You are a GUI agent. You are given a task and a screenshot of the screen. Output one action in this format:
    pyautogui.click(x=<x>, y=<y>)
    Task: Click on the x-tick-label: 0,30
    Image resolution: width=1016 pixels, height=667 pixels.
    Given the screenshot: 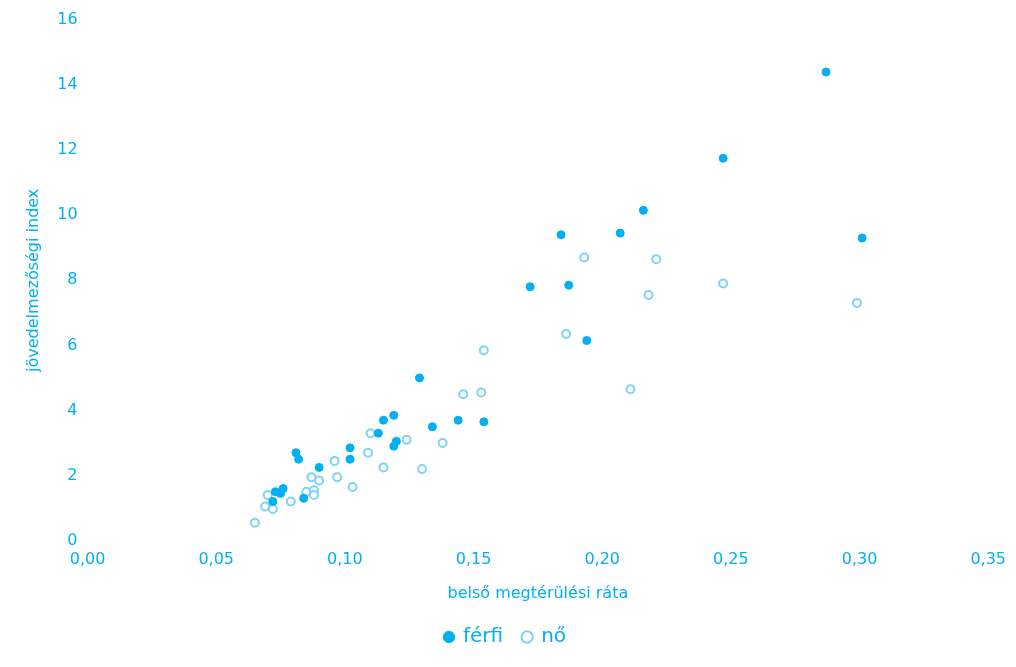 What is the action you would take?
    pyautogui.click(x=859, y=559)
    